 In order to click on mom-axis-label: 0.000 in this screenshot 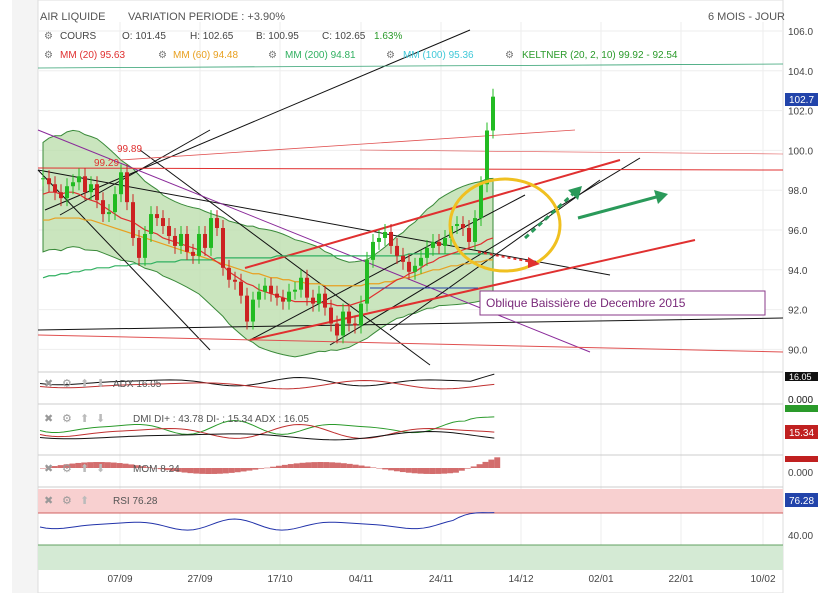, I will do `click(800, 473)`.